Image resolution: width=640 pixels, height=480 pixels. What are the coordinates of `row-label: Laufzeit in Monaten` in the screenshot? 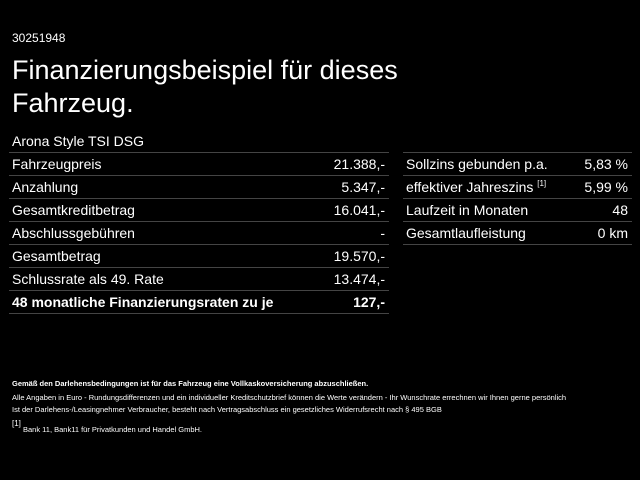 It's located at (467, 210).